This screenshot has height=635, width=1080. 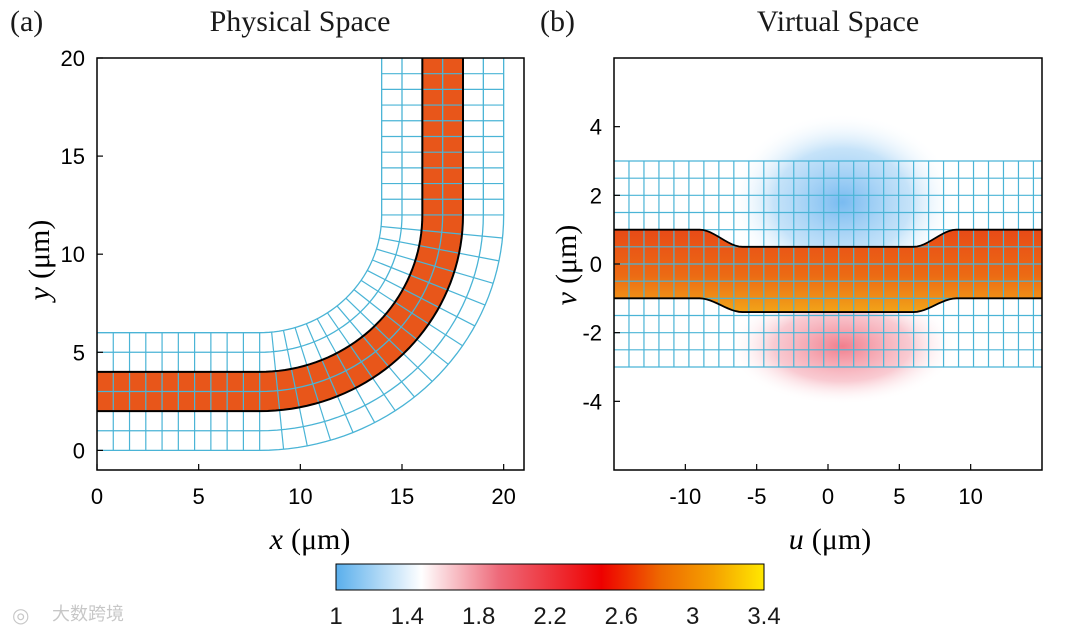 What do you see at coordinates (39, 294) in the screenshot?
I see `panel-a-ylabel-var: y` at bounding box center [39, 294].